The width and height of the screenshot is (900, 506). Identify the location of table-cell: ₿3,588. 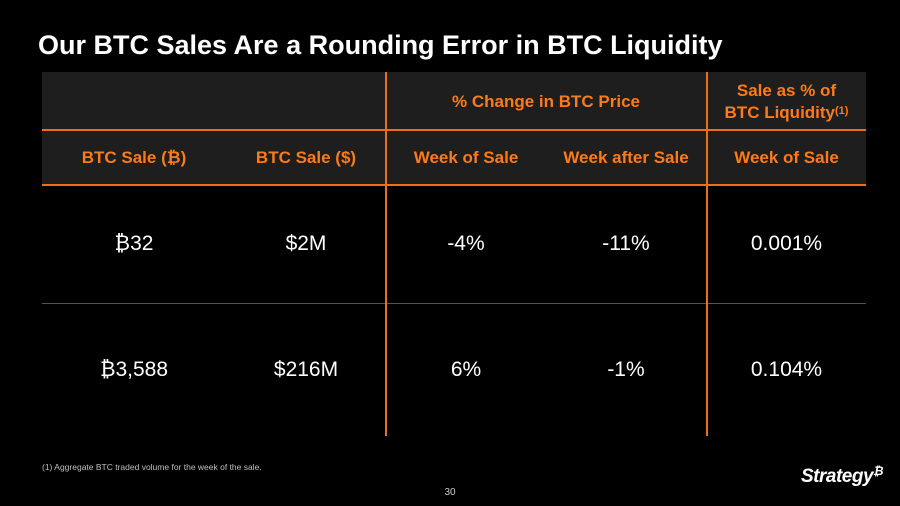
(134, 369).